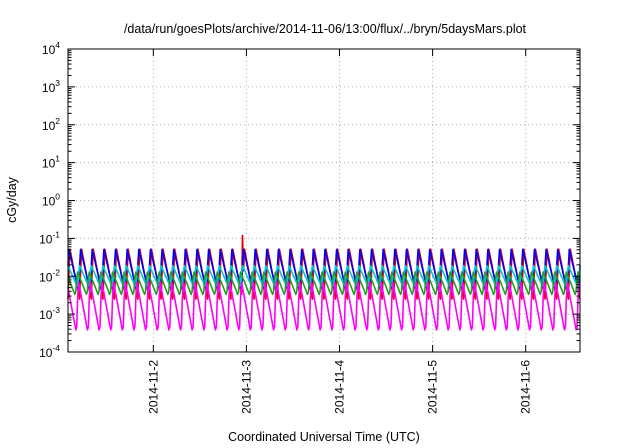 The image size is (640, 448). Describe the element at coordinates (340, 387) in the screenshot. I see `x-tick-label: 2014-11-4` at that location.